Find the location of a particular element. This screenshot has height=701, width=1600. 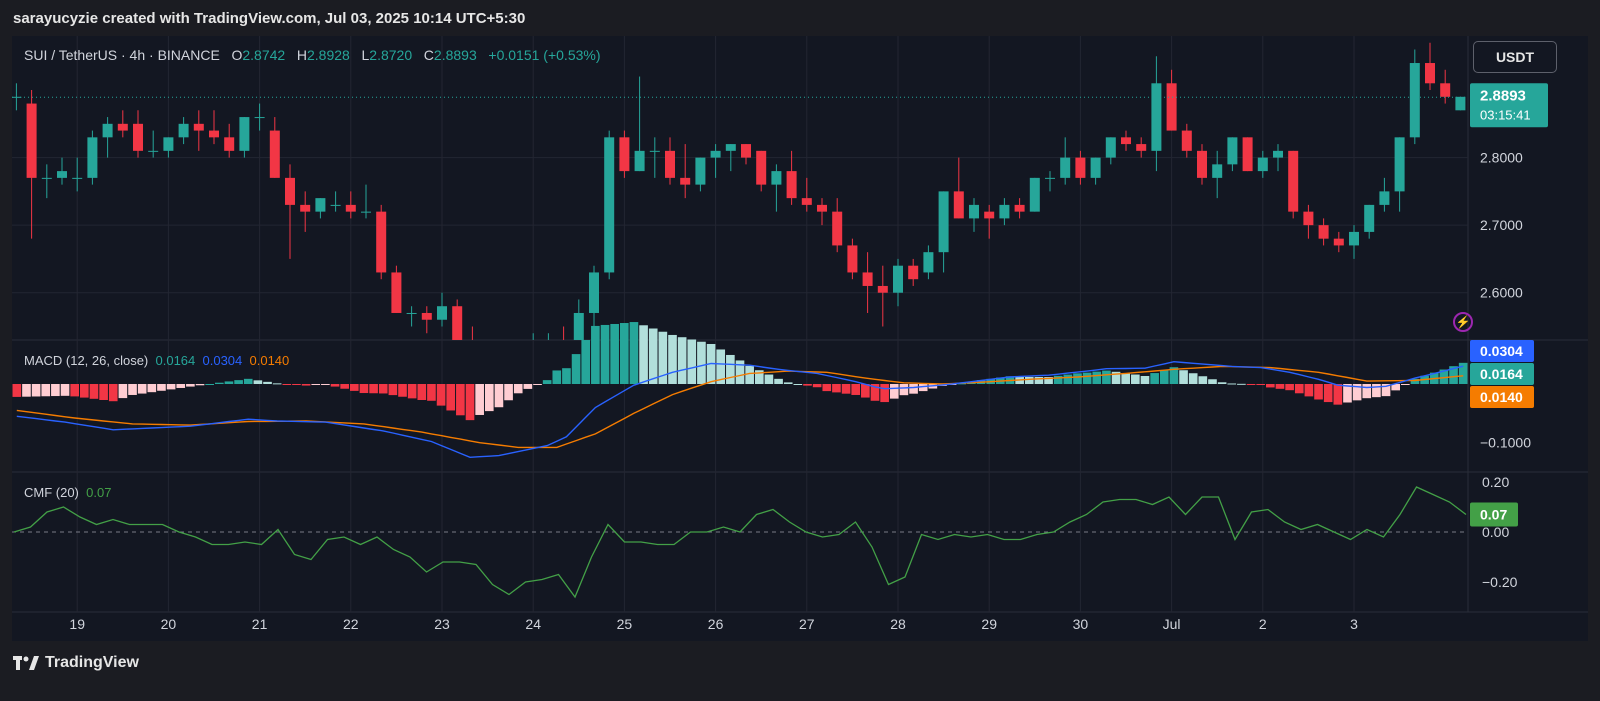

cmf-legend-value: 0.07 is located at coordinates (99, 492).